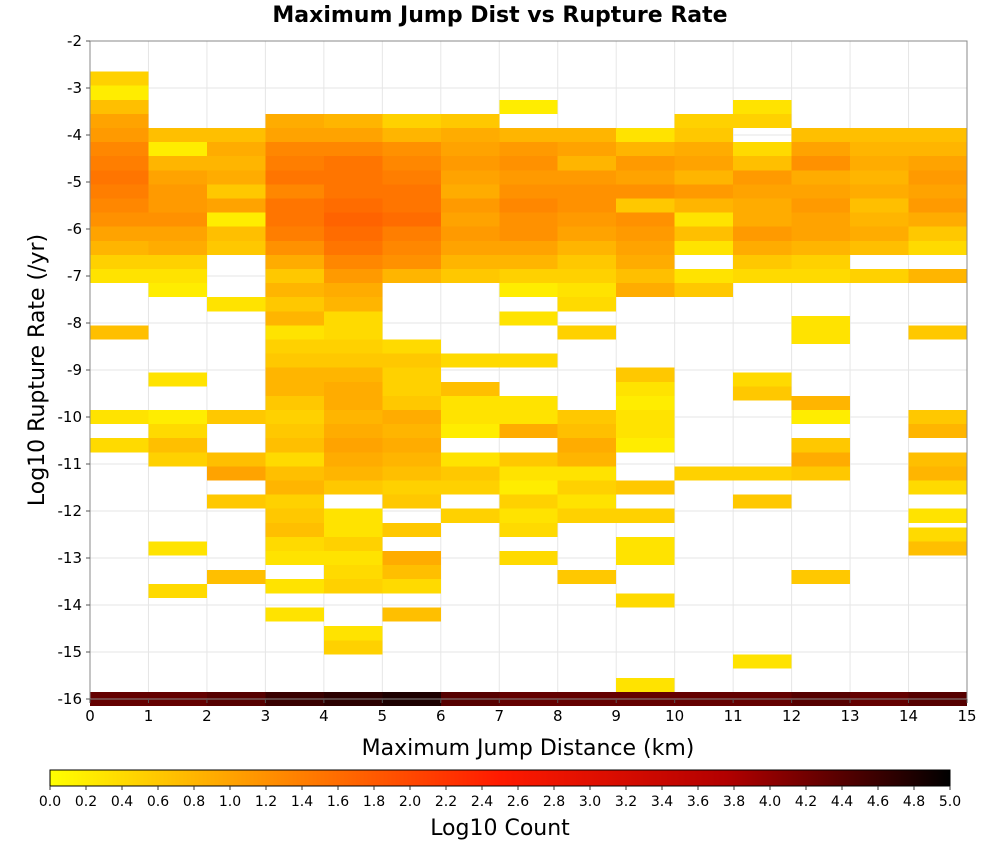 This screenshot has height=850, width=1000. Describe the element at coordinates (194, 802) in the screenshot. I see `colorbar-tick-label: 0.8` at that location.